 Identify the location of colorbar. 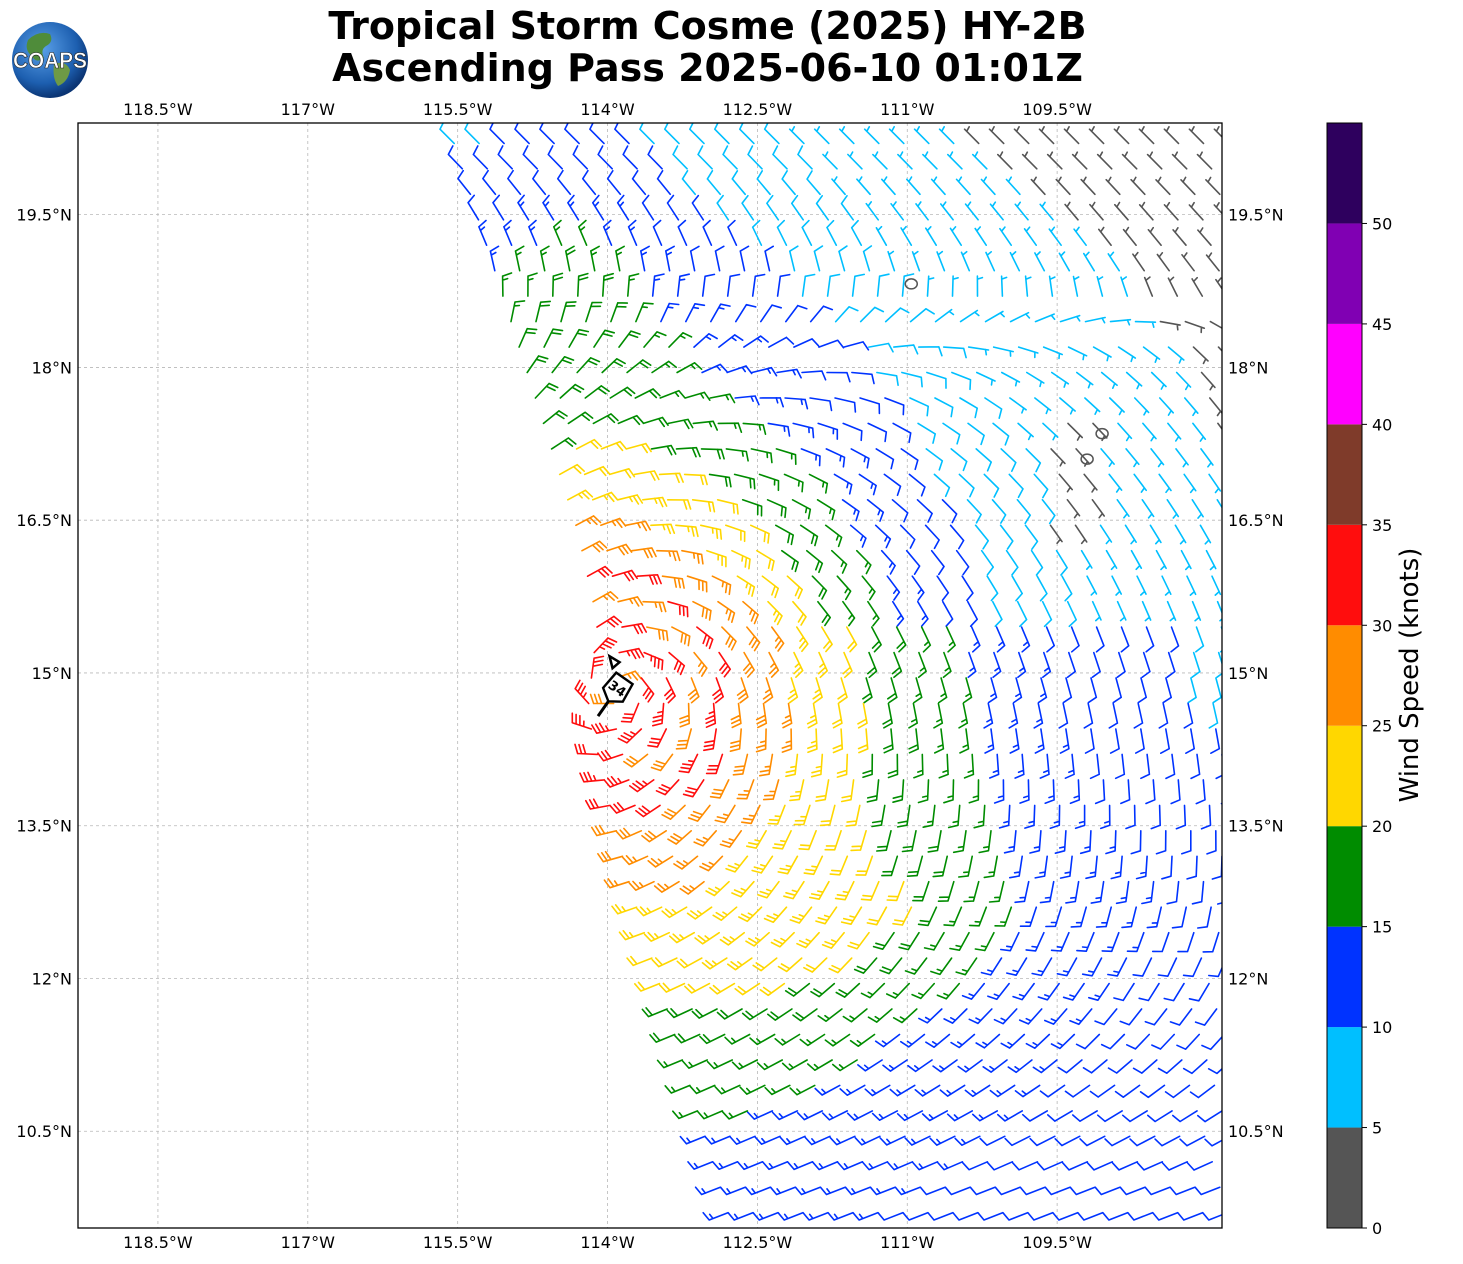
(1344, 675).